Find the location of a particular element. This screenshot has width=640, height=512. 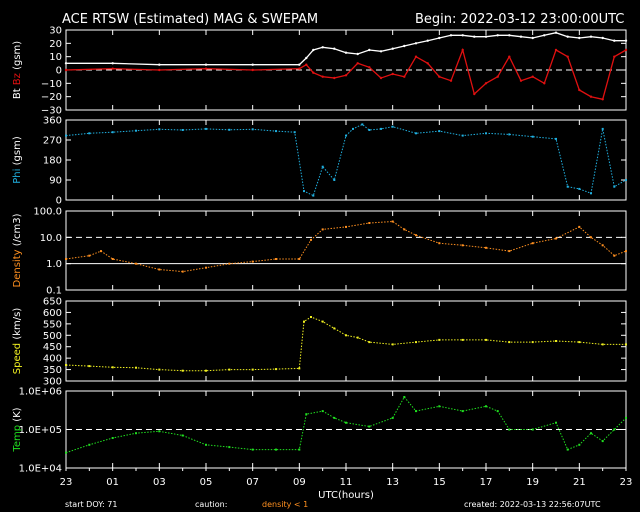

y-tick-label: 270 is located at coordinates (52, 141).